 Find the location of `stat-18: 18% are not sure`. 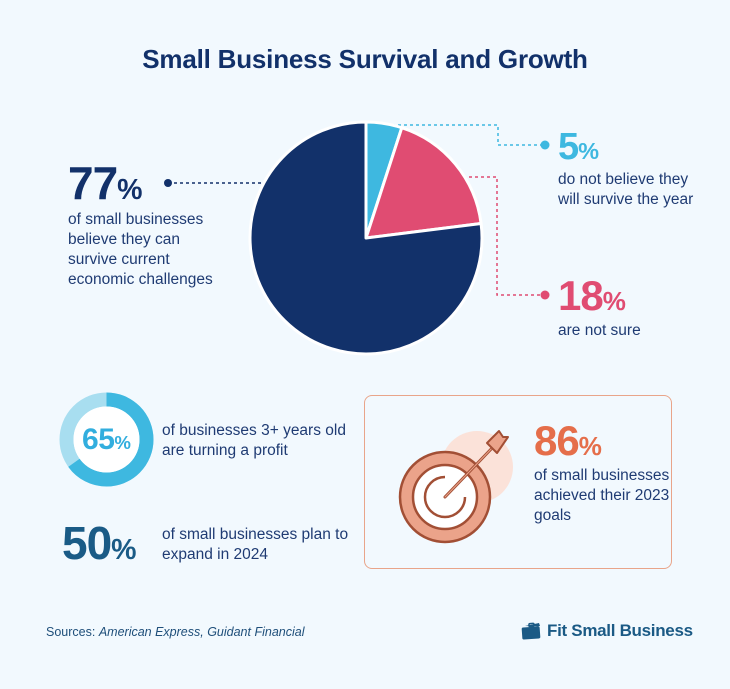

stat-18: 18% are not sure is located at coordinates (599, 308).